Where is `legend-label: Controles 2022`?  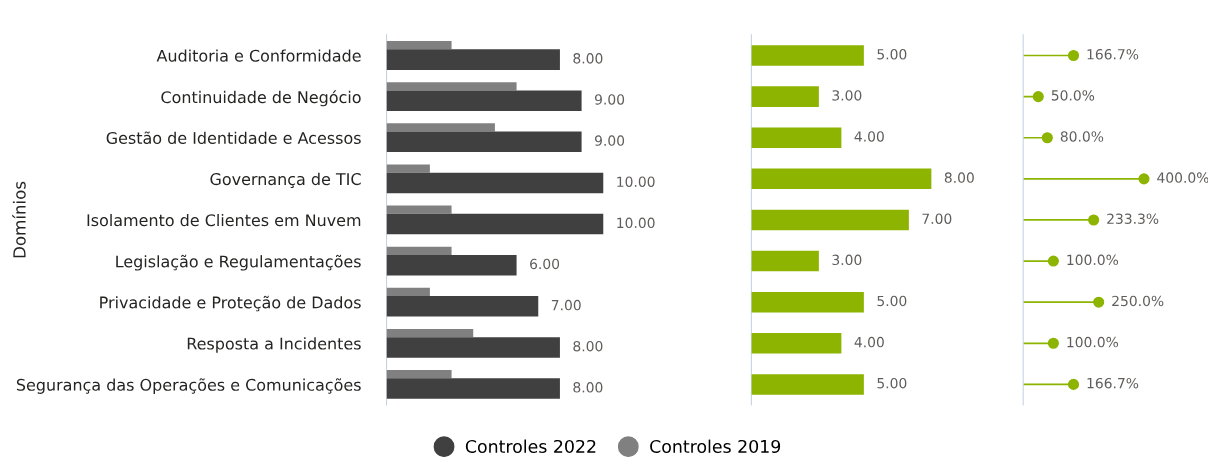
legend-label: Controles 2022 is located at coordinates (530, 446).